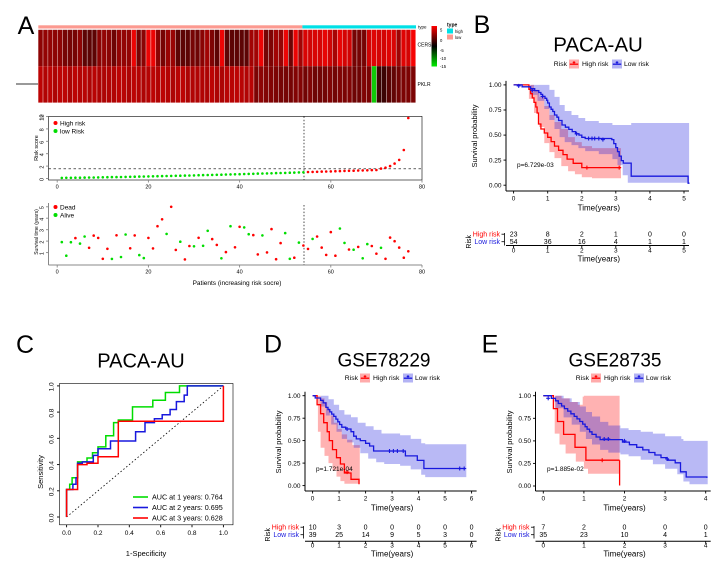  I want to click on svg-text: C, so click(25, 345).